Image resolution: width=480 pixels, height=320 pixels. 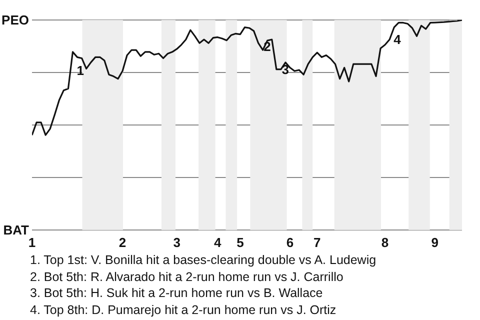 I want to click on x-tick-label: 8, so click(x=385, y=242).